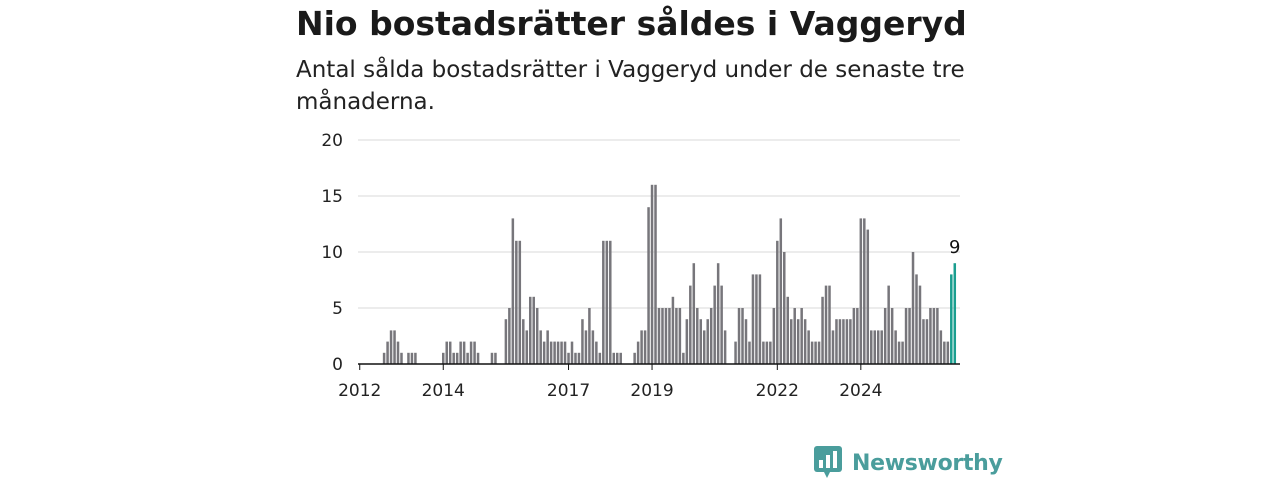 The width and height of the screenshot is (1280, 480). I want to click on brand-name: Newsworthy, so click(927, 463).